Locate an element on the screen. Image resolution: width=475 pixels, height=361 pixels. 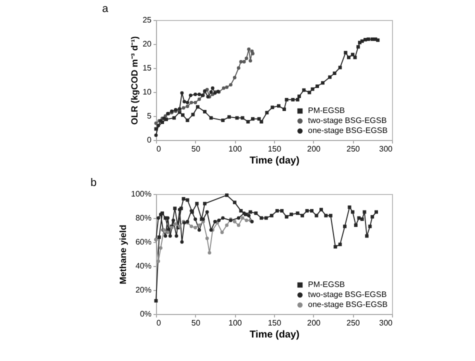
y-tick-label: 20% is located at coordinates (143, 290).